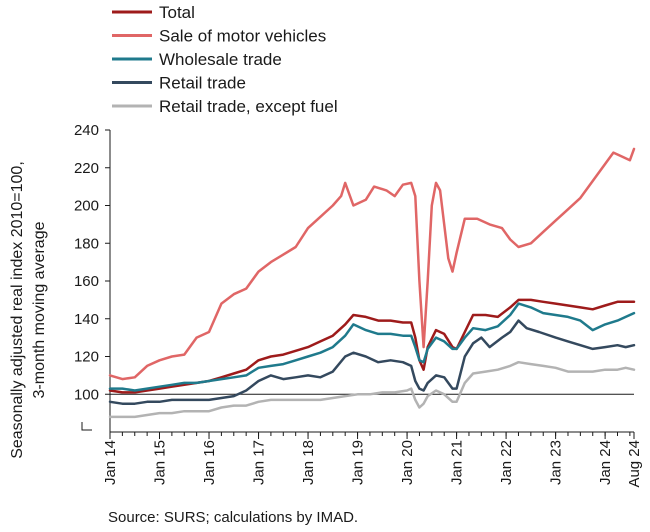 This screenshot has height=532, width=650. I want to click on source-note: Source: SURS; calculations by IMAD., so click(233, 517).